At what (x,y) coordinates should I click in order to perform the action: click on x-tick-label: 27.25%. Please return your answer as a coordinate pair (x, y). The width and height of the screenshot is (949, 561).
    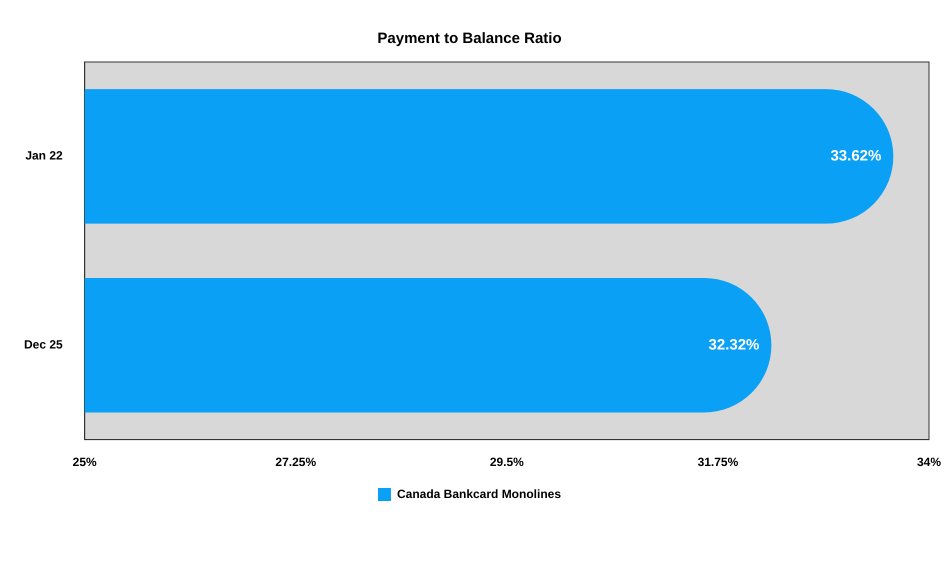
    Looking at the image, I should click on (295, 462).